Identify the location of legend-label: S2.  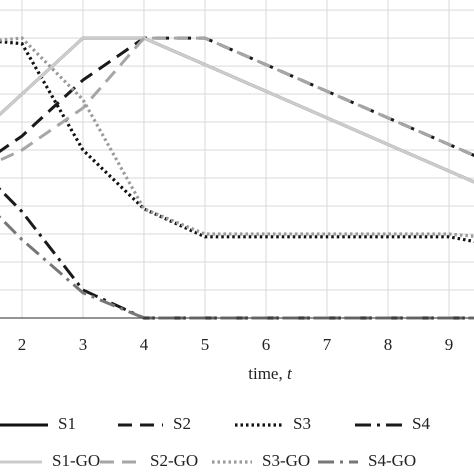
(182, 423).